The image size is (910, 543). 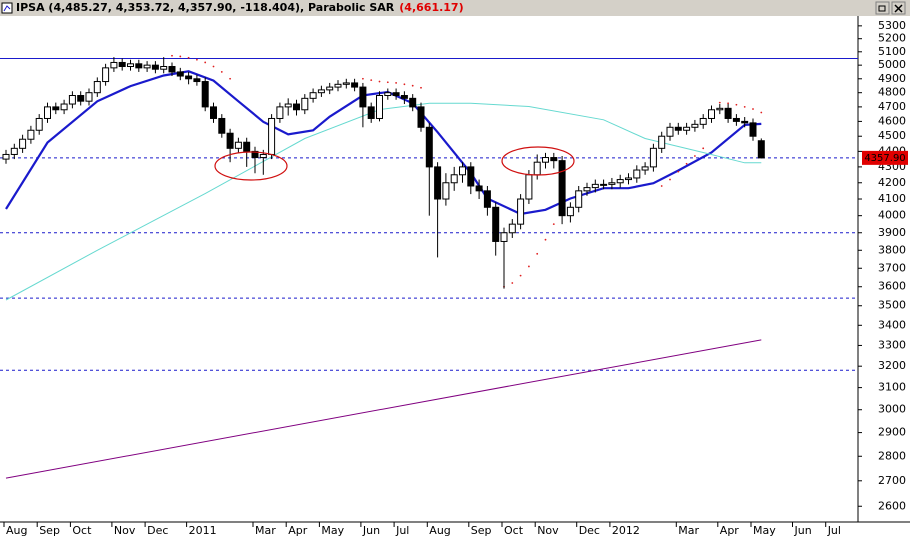 What do you see at coordinates (49, 530) in the screenshot?
I see `x-tick-label: Sep` at bounding box center [49, 530].